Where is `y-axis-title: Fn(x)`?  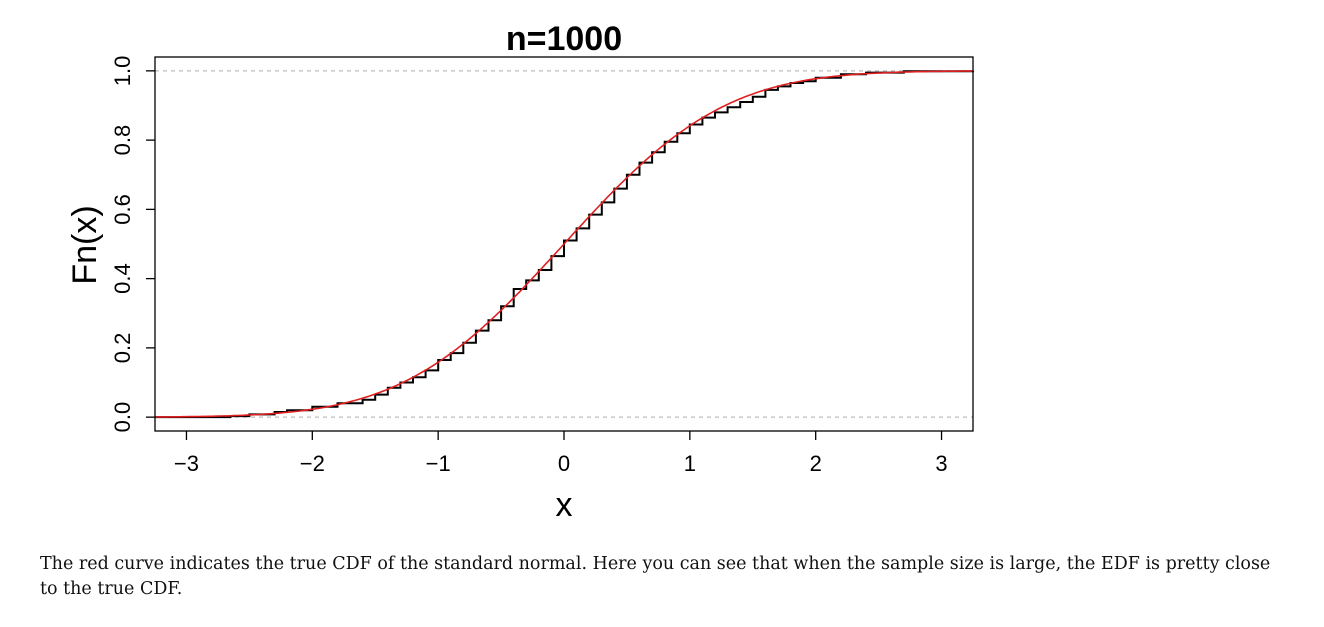
y-axis-title: Fn(x) is located at coordinates (85, 244).